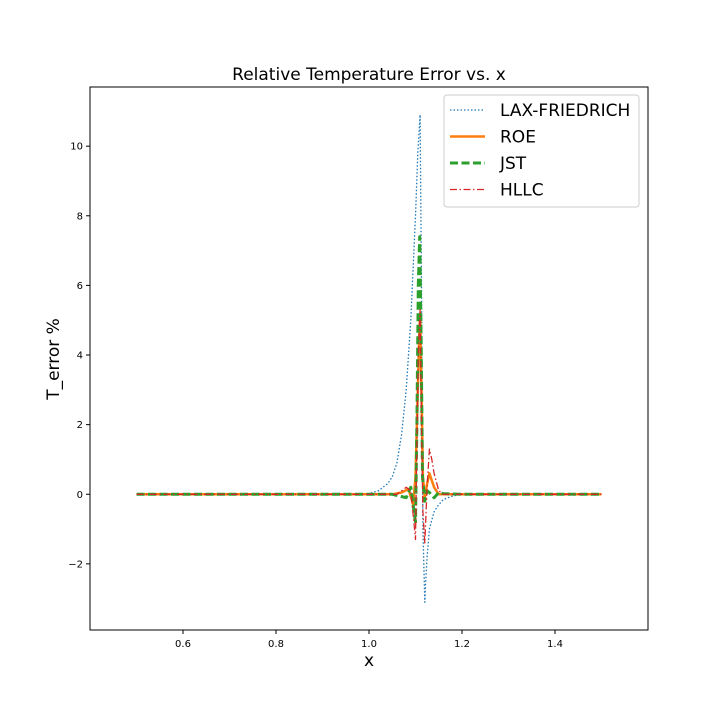 This screenshot has height=720, width=720. What do you see at coordinates (522, 191) in the screenshot?
I see `legend-label: HLLC` at bounding box center [522, 191].